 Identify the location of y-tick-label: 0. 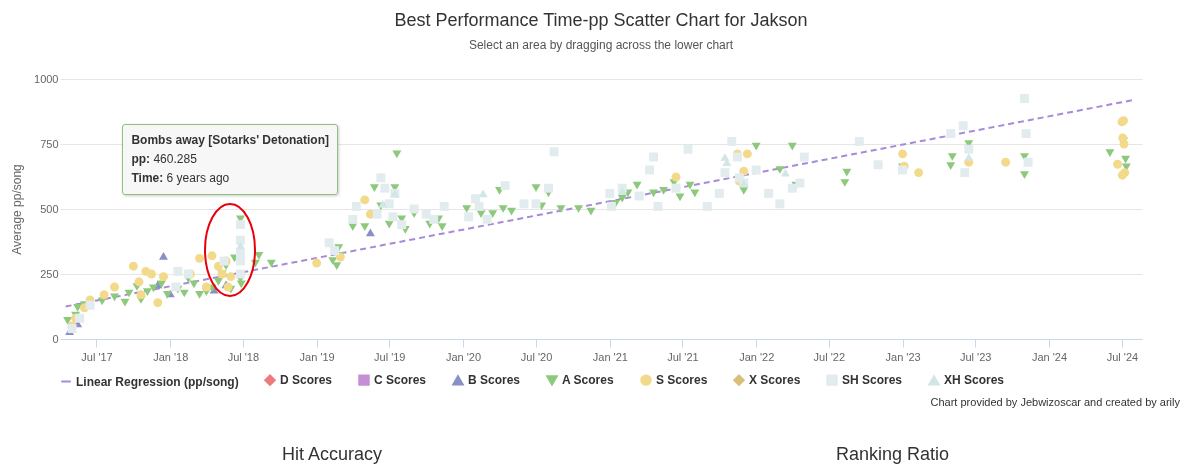
(55, 338).